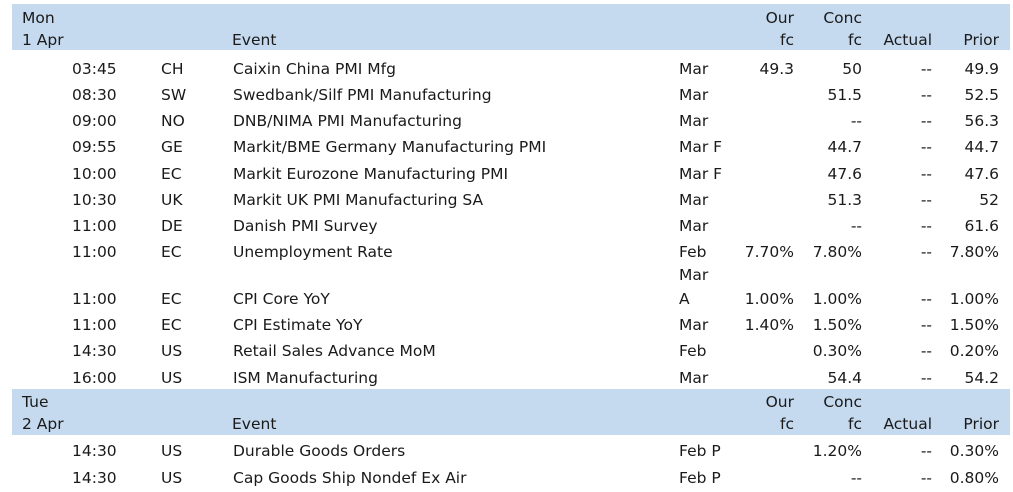 This screenshot has height=492, width=1013. Describe the element at coordinates (981, 69) in the screenshot. I see `prior-cell: 49.9` at that location.